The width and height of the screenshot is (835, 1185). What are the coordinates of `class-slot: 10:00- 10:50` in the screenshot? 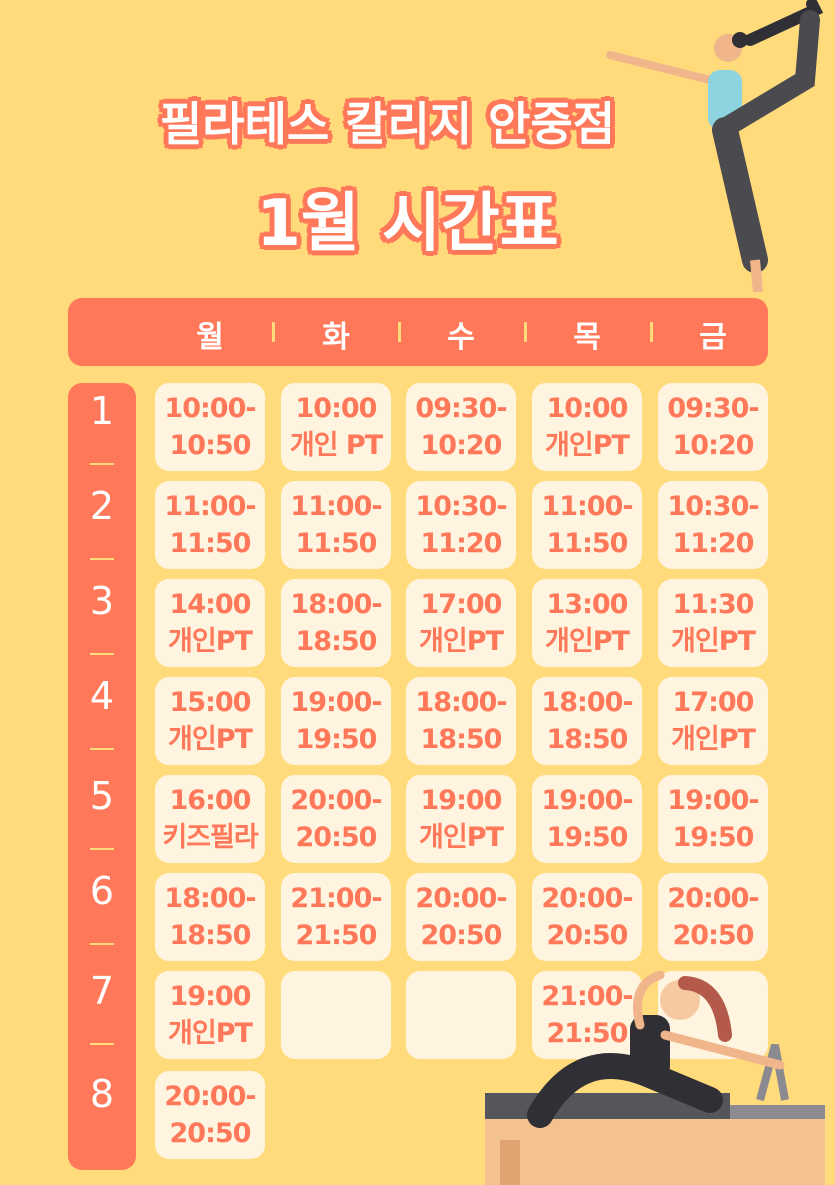 It's located at (210, 427).